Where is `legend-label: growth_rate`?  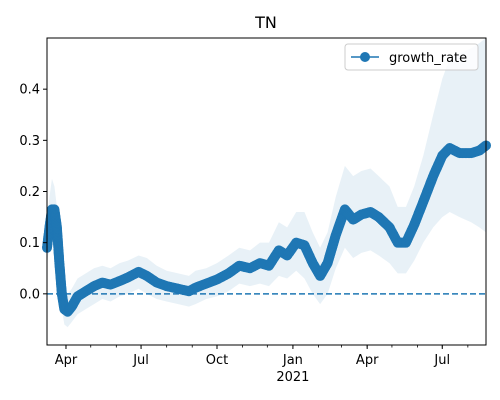 legend-label: growth_rate is located at coordinates (428, 58).